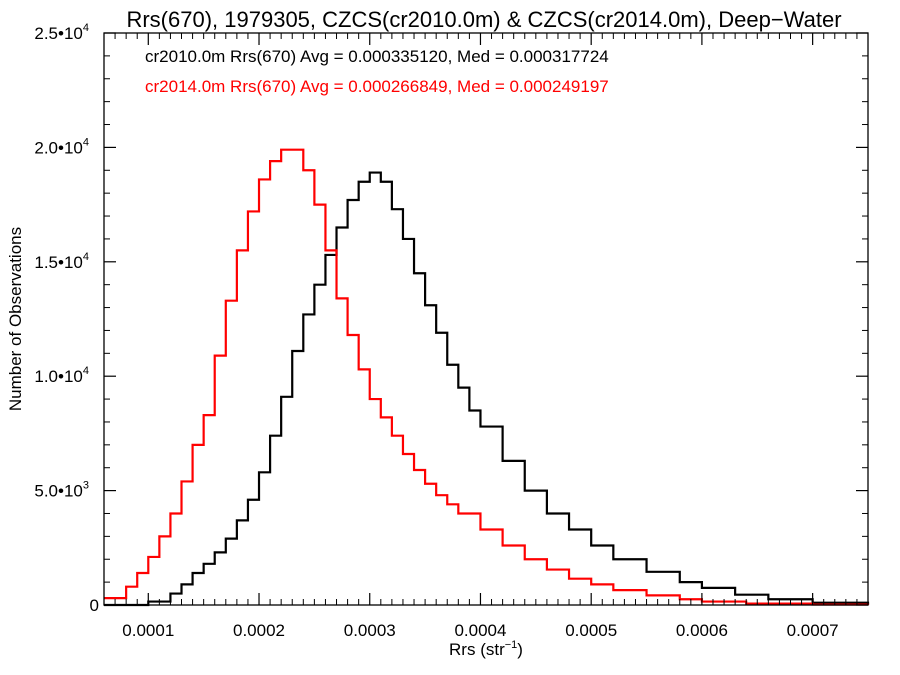 Image resolution: width=900 pixels, height=675 pixels. I want to click on x-axis-label-main: Rrs (str, so click(477, 649).